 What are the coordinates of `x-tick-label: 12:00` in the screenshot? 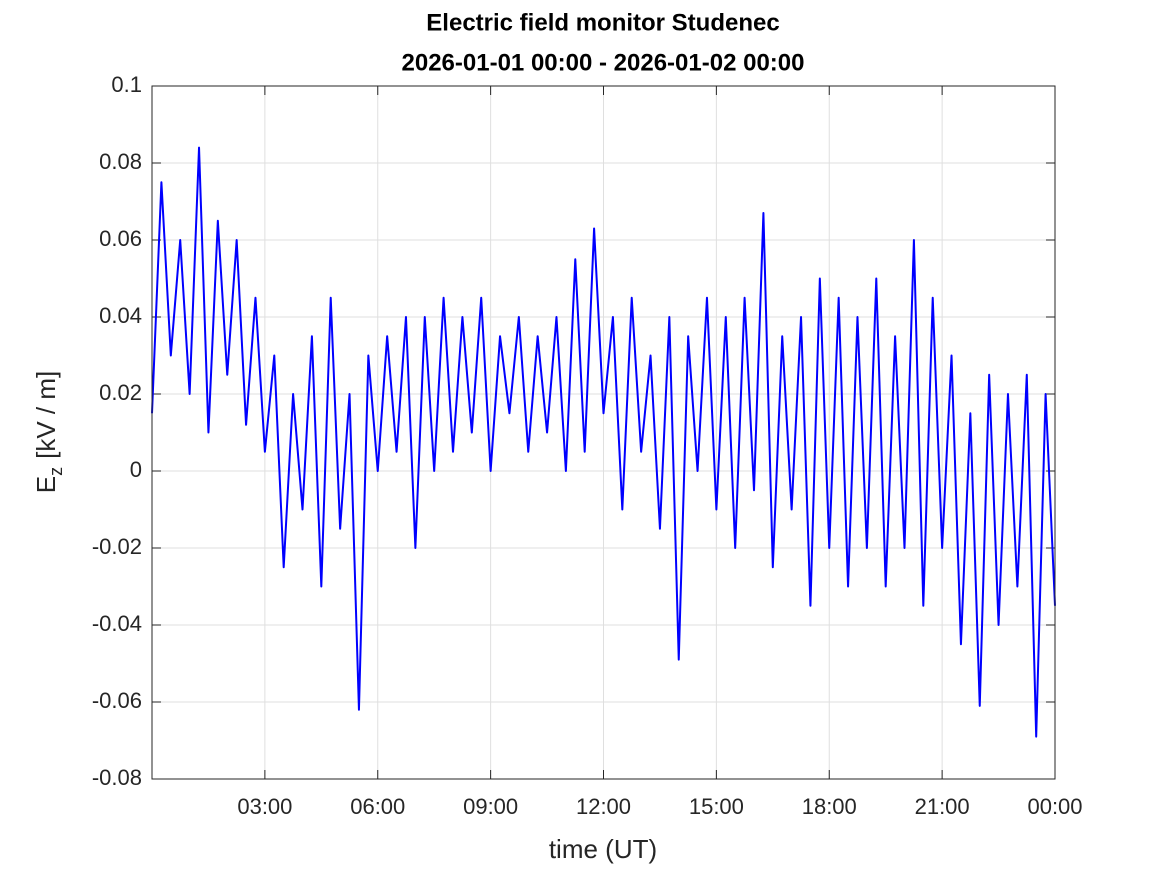 It's located at (603, 806).